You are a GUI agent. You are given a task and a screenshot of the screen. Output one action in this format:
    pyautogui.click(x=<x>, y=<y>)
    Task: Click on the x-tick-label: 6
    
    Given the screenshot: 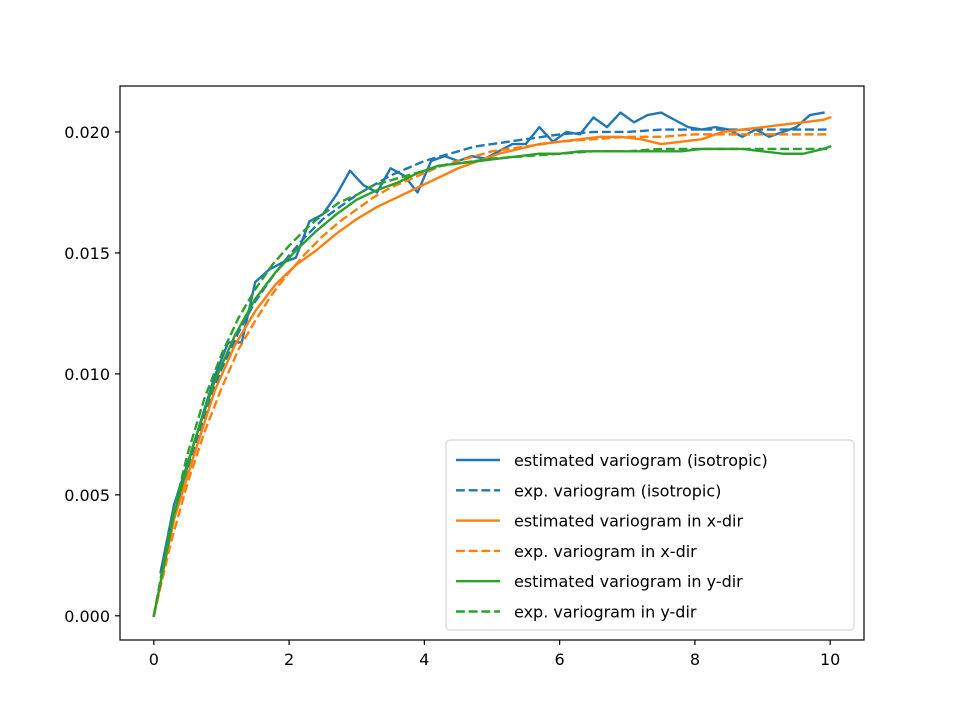 What is the action you would take?
    pyautogui.click(x=560, y=659)
    